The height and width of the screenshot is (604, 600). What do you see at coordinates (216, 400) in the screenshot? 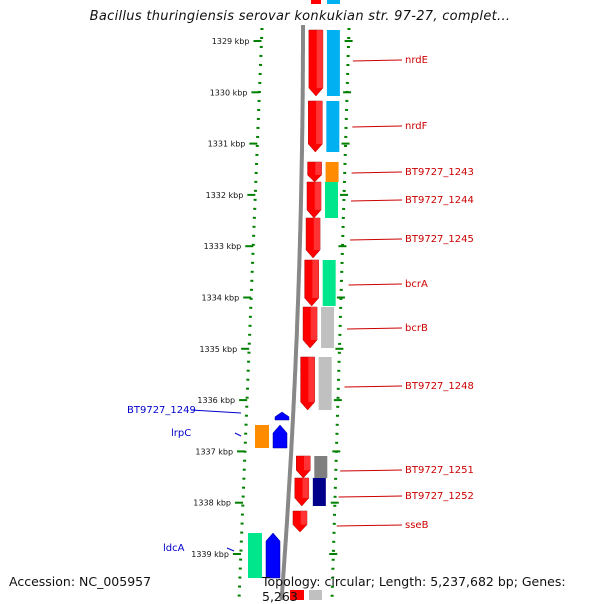
I see `tick-label: 1336 kbp` at bounding box center [216, 400].